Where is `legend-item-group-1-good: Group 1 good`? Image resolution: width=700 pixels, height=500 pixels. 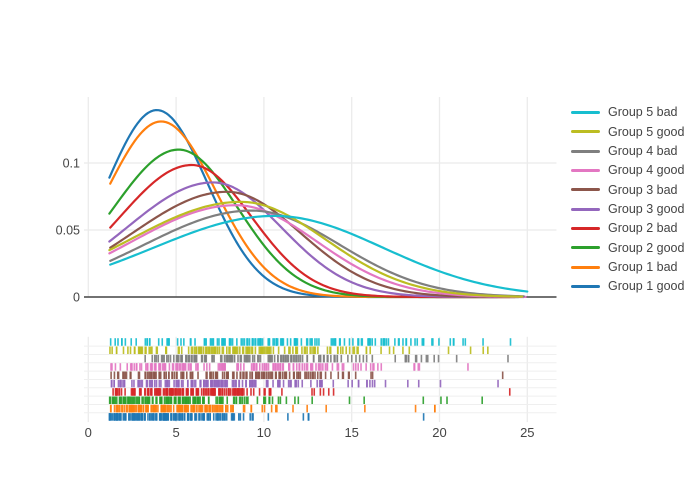 legend-item-group-1-good: Group 1 good is located at coordinates (627, 286).